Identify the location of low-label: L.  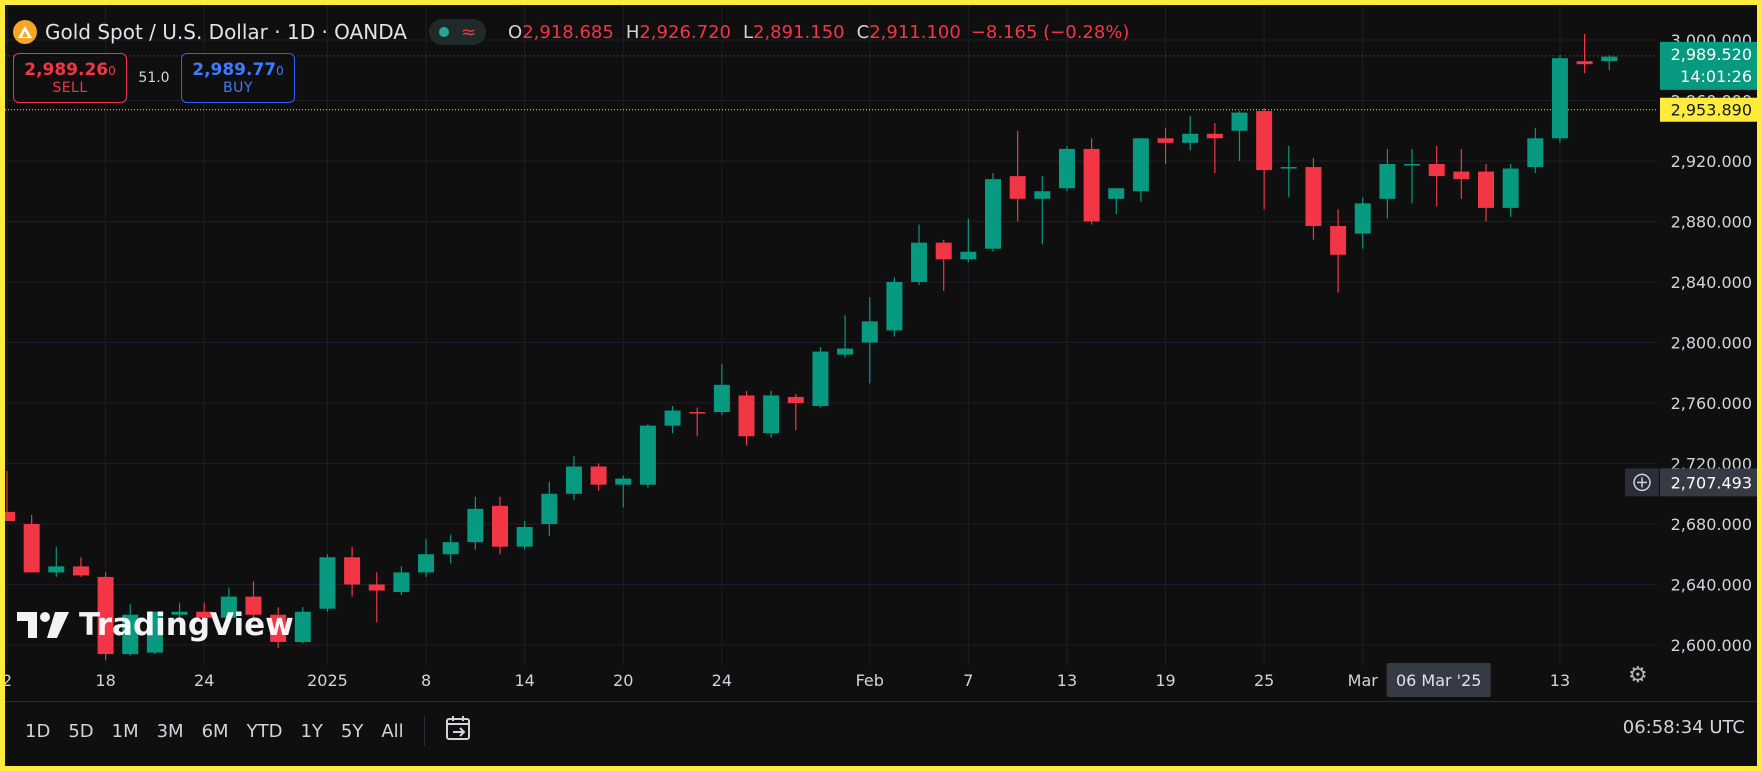
(747, 32).